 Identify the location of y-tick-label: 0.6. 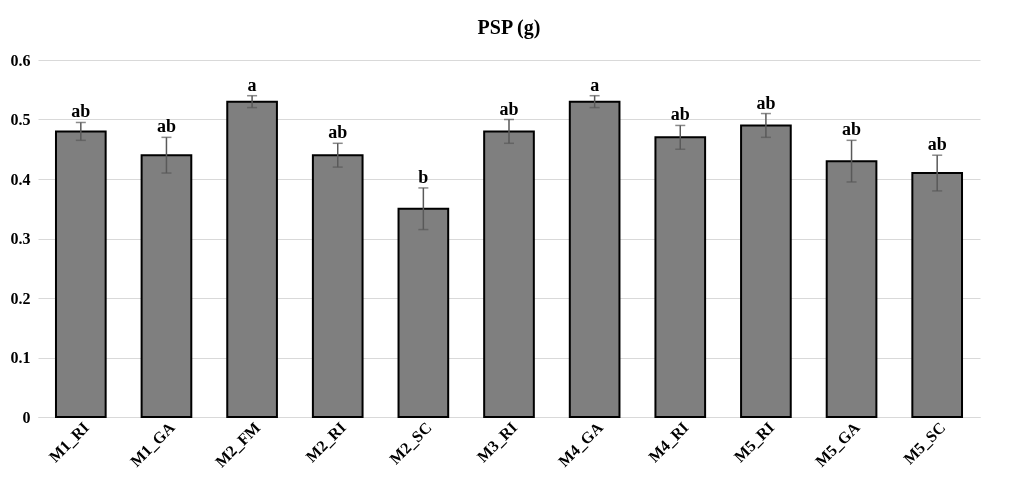
(20, 60).